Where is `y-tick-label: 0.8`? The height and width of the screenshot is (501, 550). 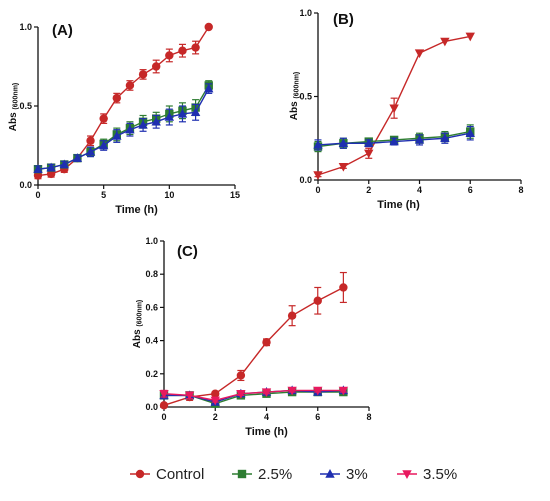
y-tick-label: 0.8 is located at coordinates (151, 274).